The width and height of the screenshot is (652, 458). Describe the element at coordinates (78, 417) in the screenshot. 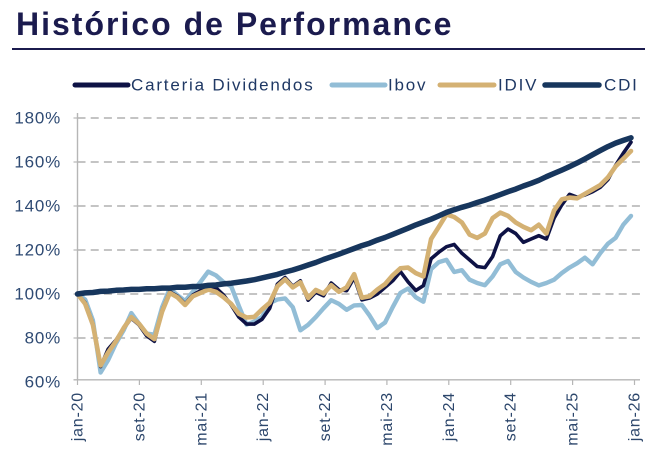

I see `svg-text: jan-20` at that location.